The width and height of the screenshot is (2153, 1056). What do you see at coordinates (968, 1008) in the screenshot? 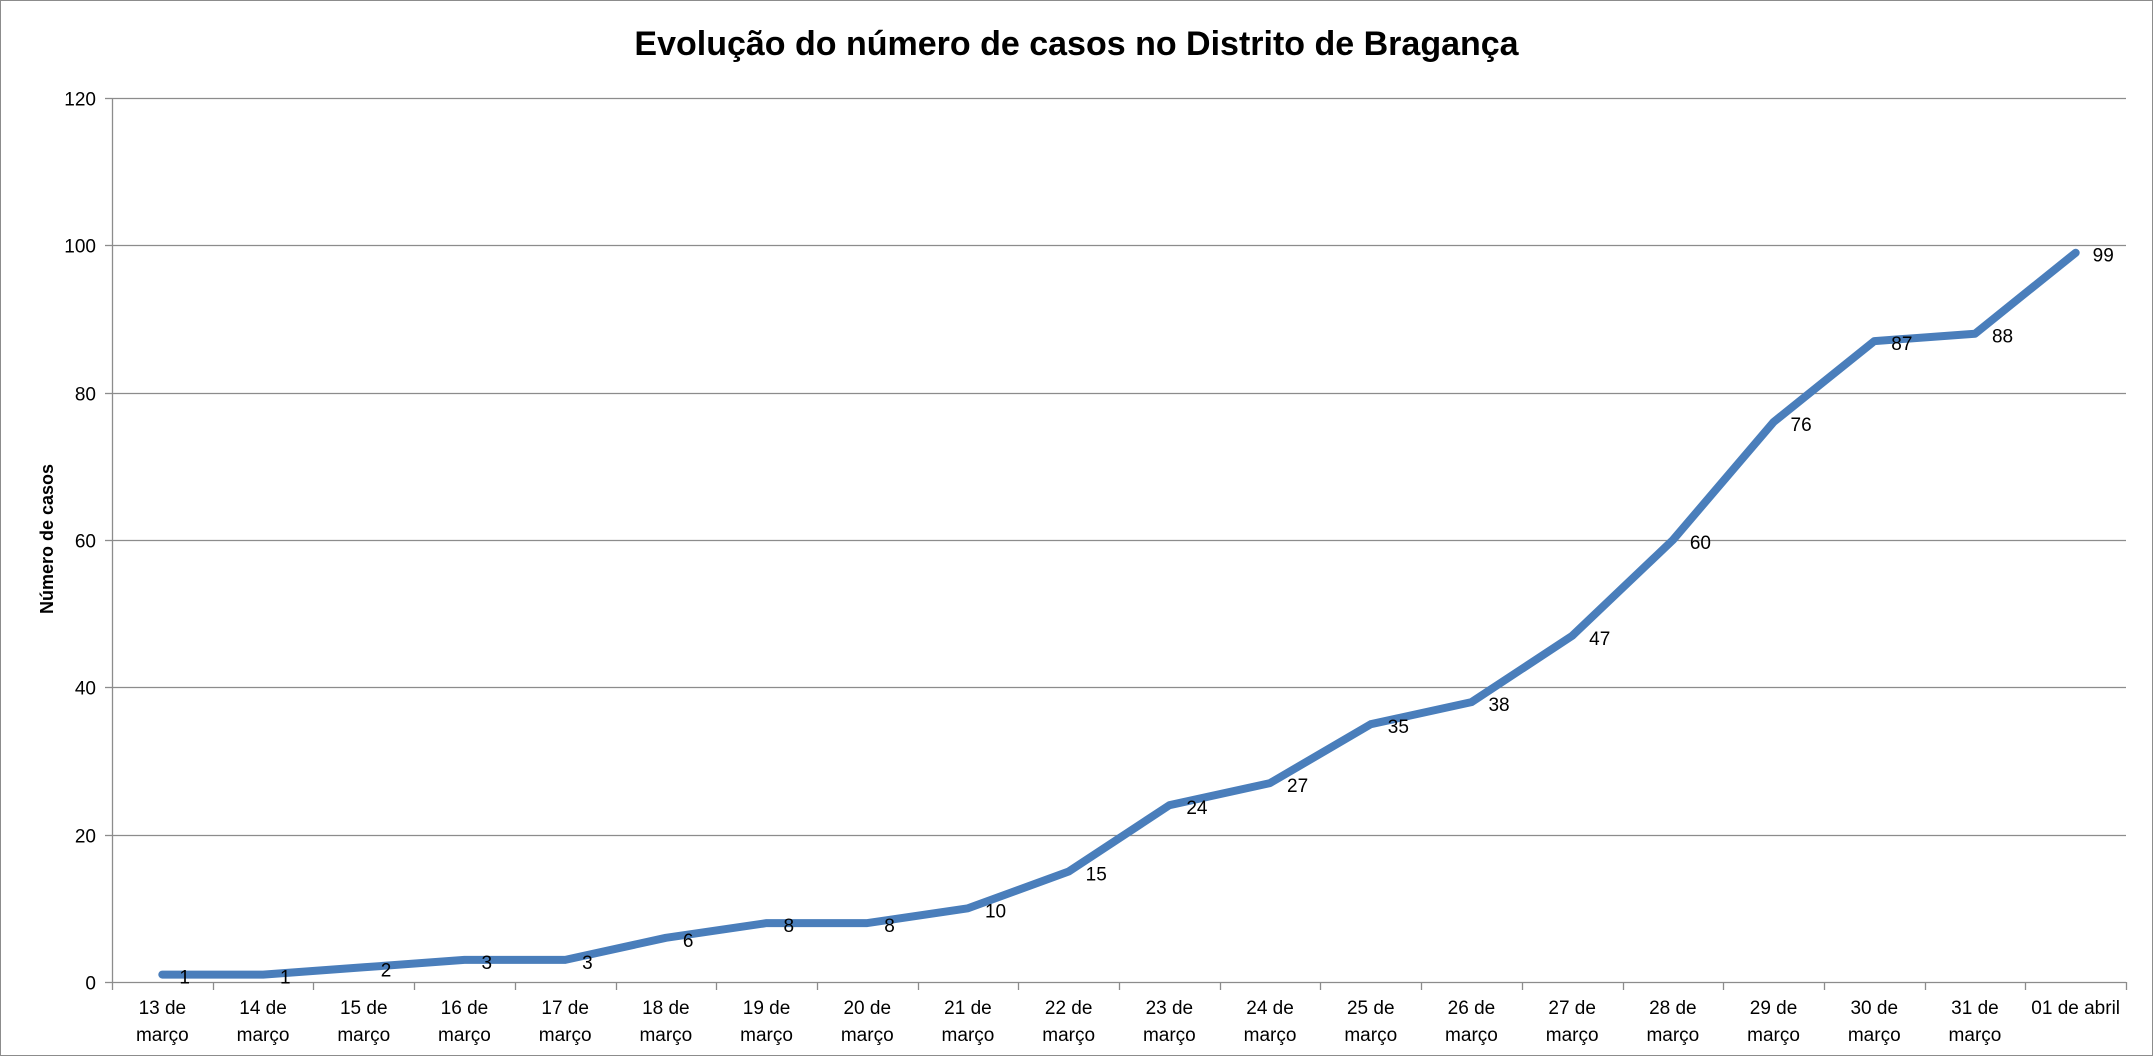
I see `x-tick-label: 21 de` at bounding box center [968, 1008].